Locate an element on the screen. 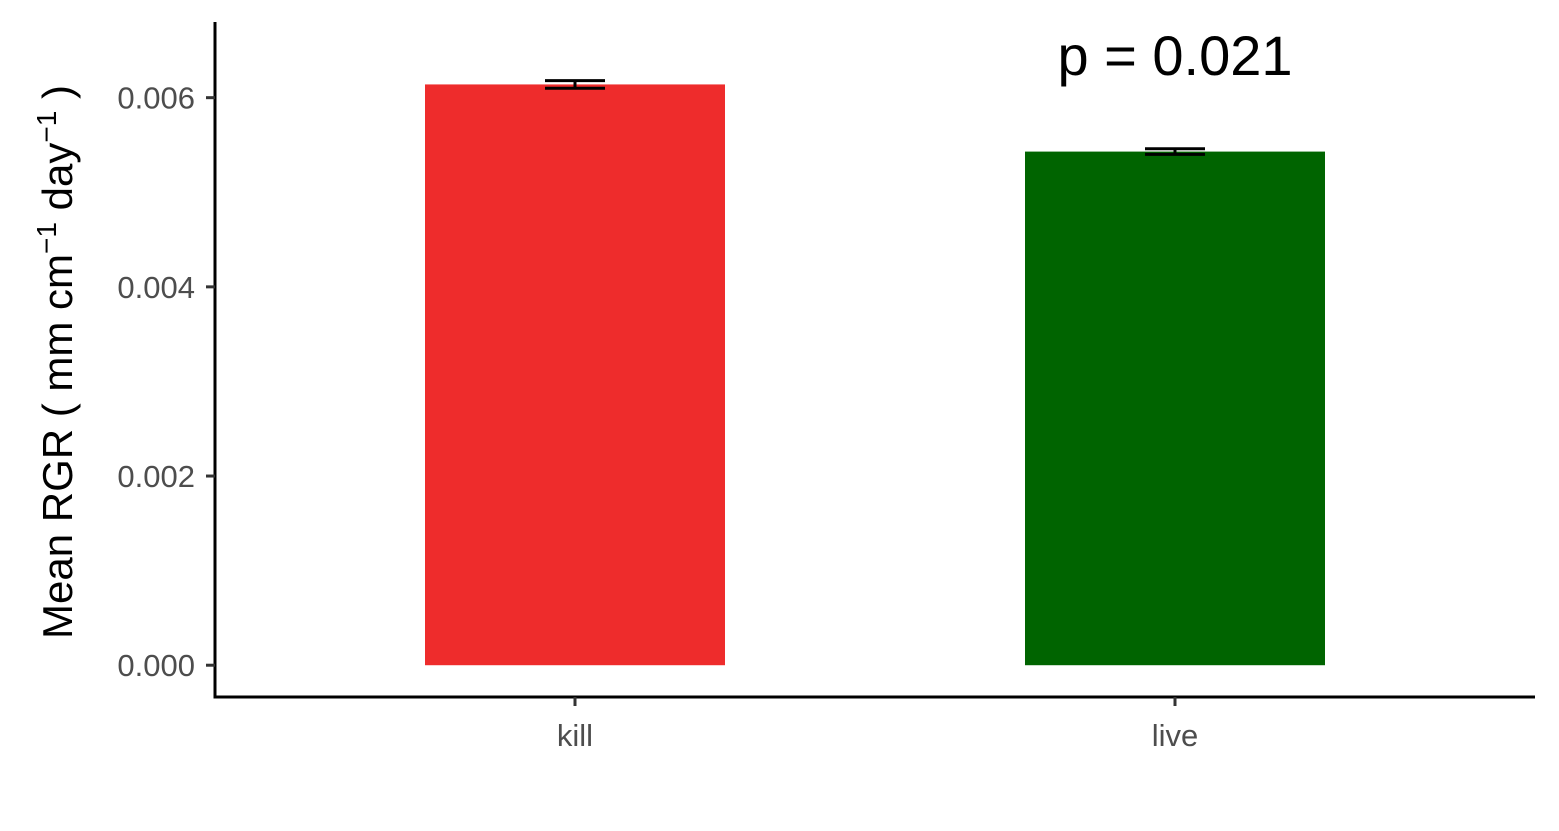 The height and width of the screenshot is (831, 1559). p-value-annotation: p = 0.021 is located at coordinates (1174, 55).